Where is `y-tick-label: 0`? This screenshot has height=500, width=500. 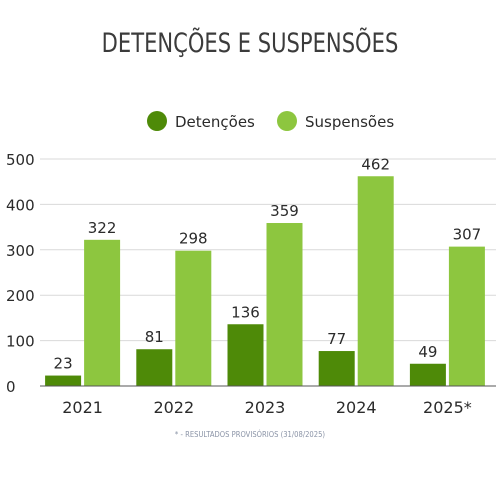
y-tick-label: 0 is located at coordinates (11, 387).